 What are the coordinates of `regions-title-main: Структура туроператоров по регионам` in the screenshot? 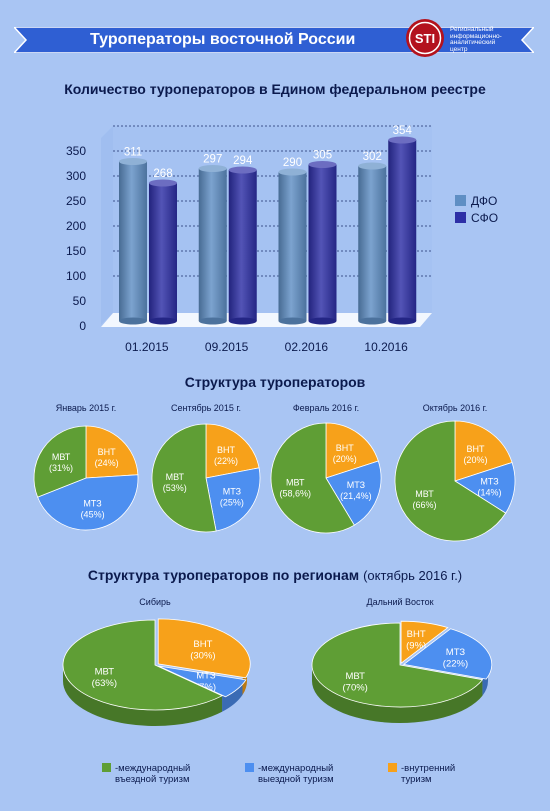 It's located at (223, 575).